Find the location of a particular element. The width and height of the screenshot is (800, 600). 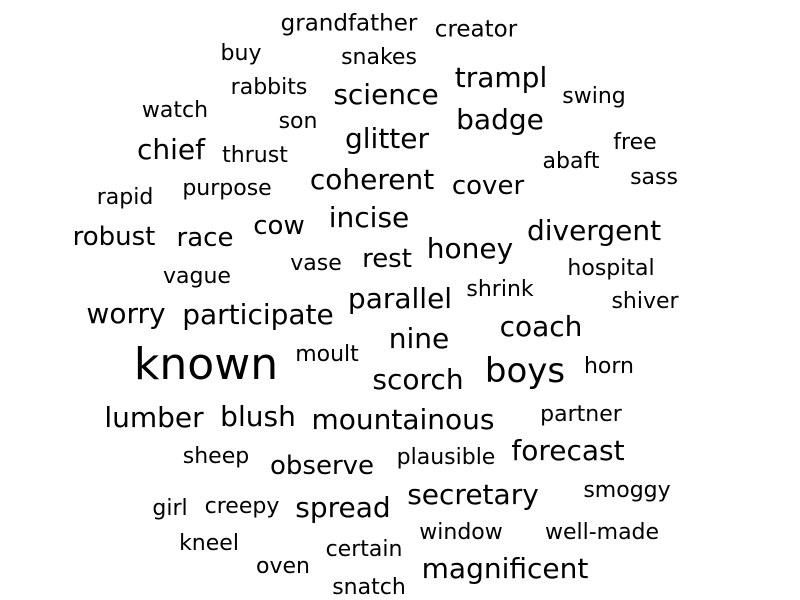

cloud-word: trampl is located at coordinates (501, 77).